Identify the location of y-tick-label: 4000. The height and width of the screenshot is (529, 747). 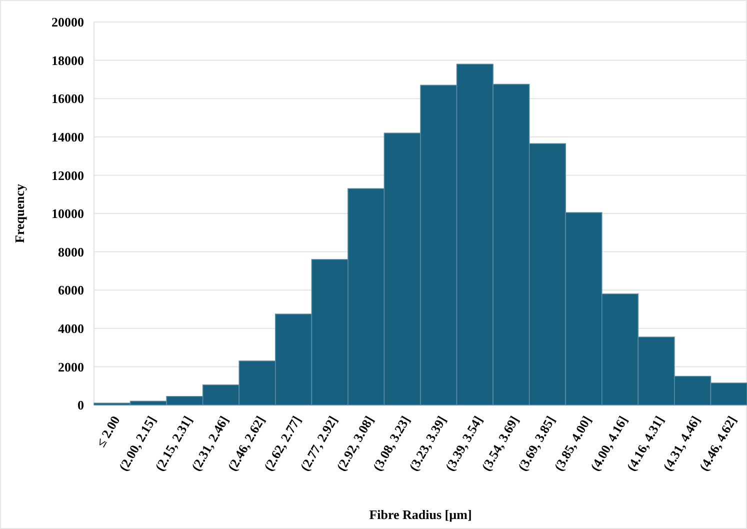
(71, 328).